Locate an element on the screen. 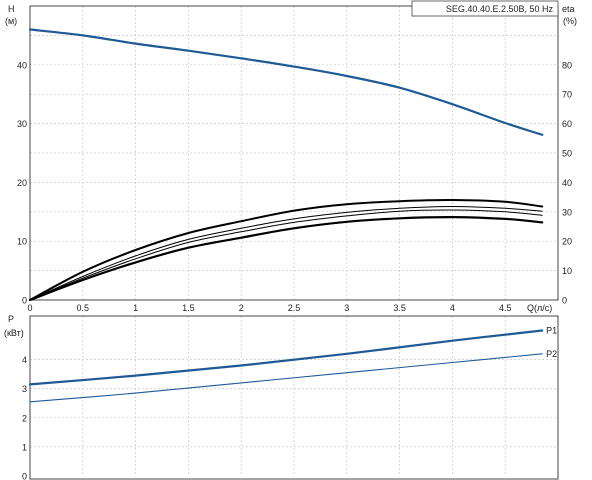  y-bottom-tick-label: 2 is located at coordinates (24, 418).